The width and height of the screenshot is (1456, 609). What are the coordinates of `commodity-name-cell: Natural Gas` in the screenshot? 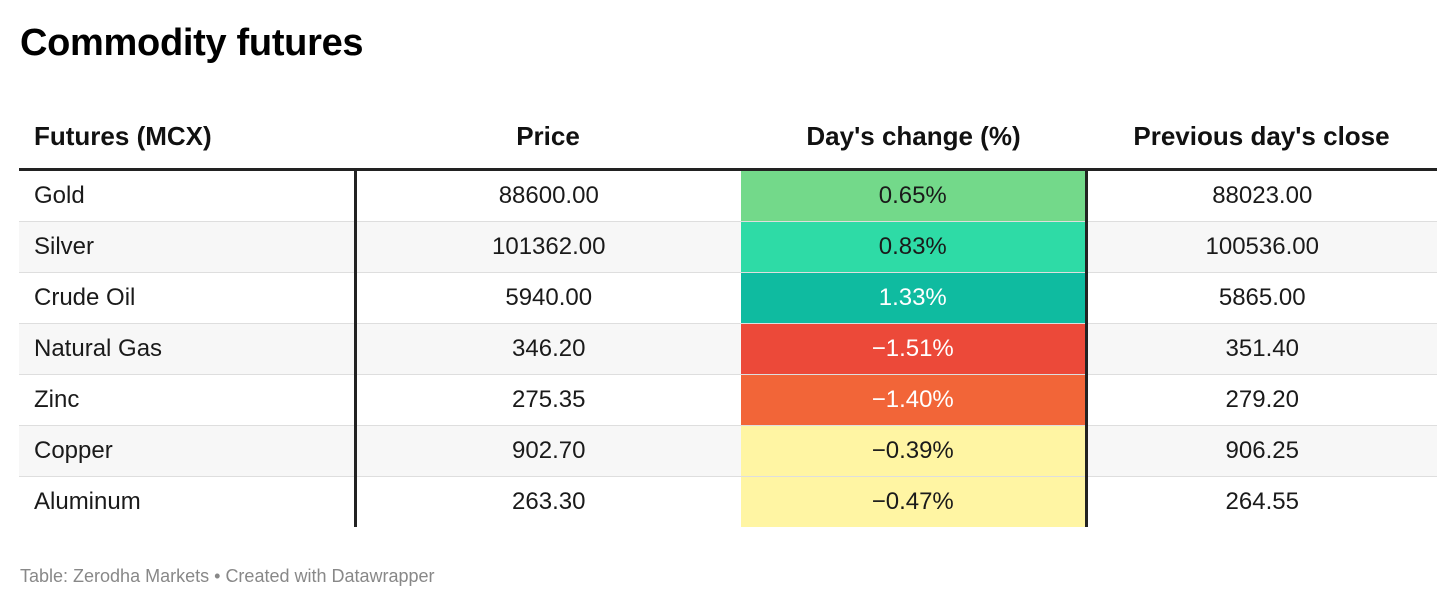 It's located at (188, 349).